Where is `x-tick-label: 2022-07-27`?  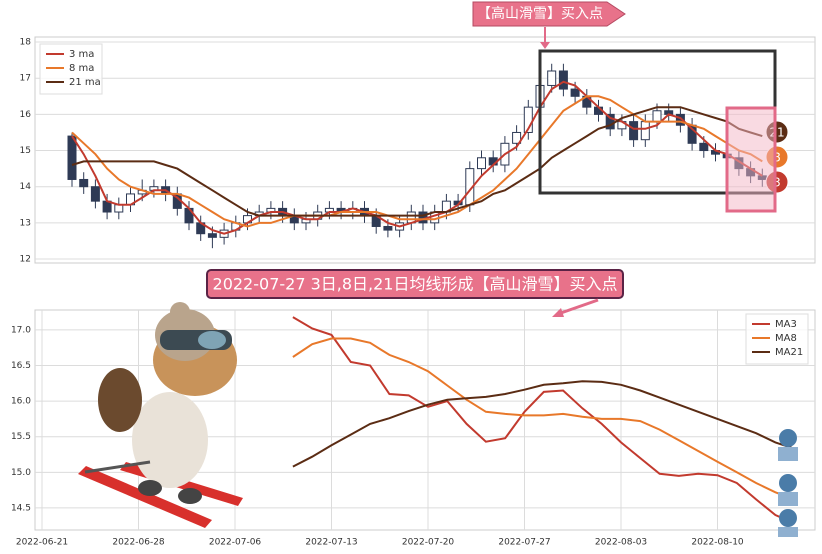
x-tick-label: 2022-07-27 is located at coordinates (524, 543).